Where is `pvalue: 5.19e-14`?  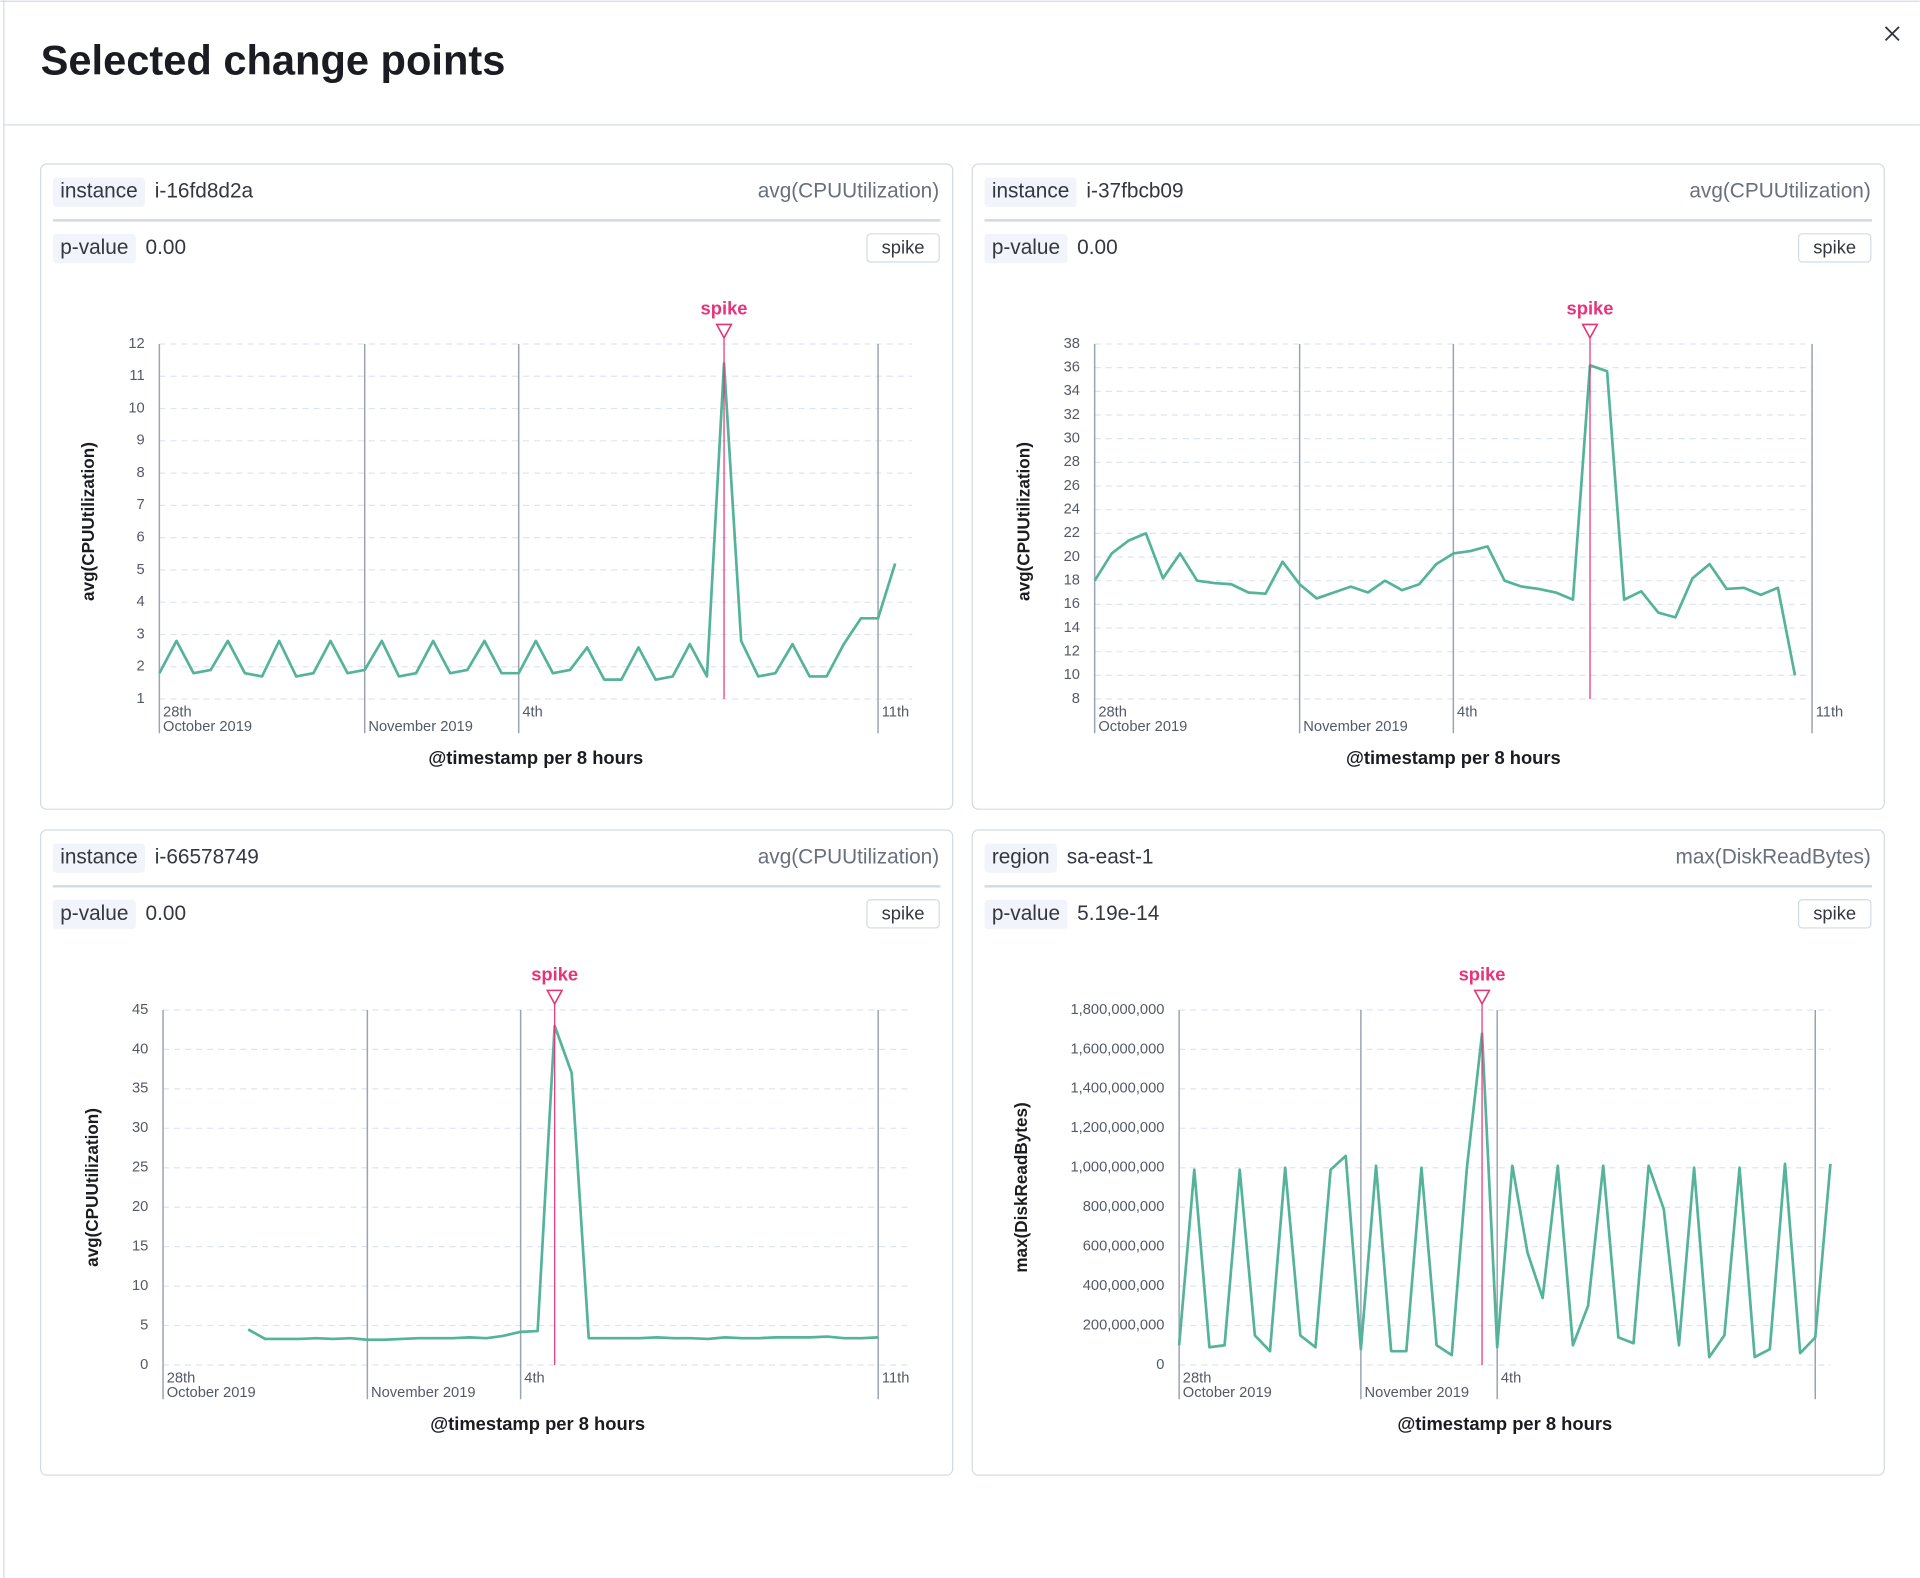
pvalue: 5.19e-14 is located at coordinates (1118, 913).